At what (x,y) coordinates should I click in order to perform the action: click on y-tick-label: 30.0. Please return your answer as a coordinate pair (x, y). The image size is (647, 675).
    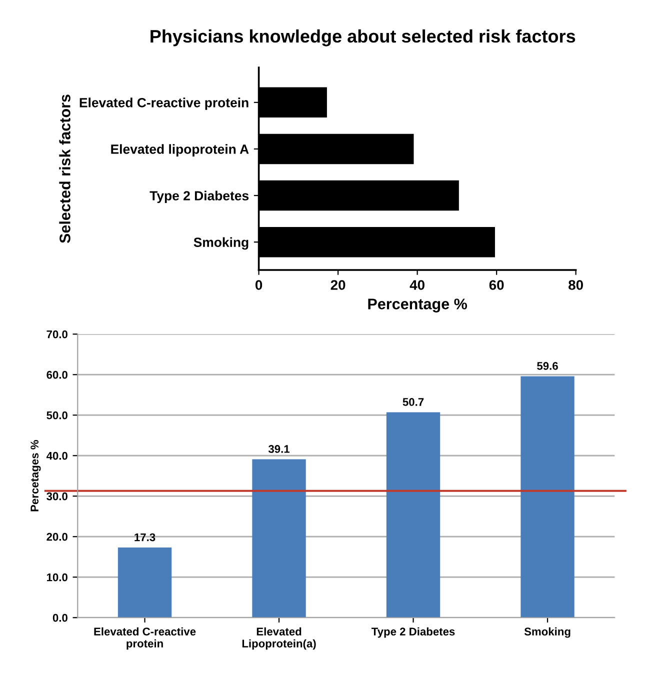
    Looking at the image, I should click on (57, 496).